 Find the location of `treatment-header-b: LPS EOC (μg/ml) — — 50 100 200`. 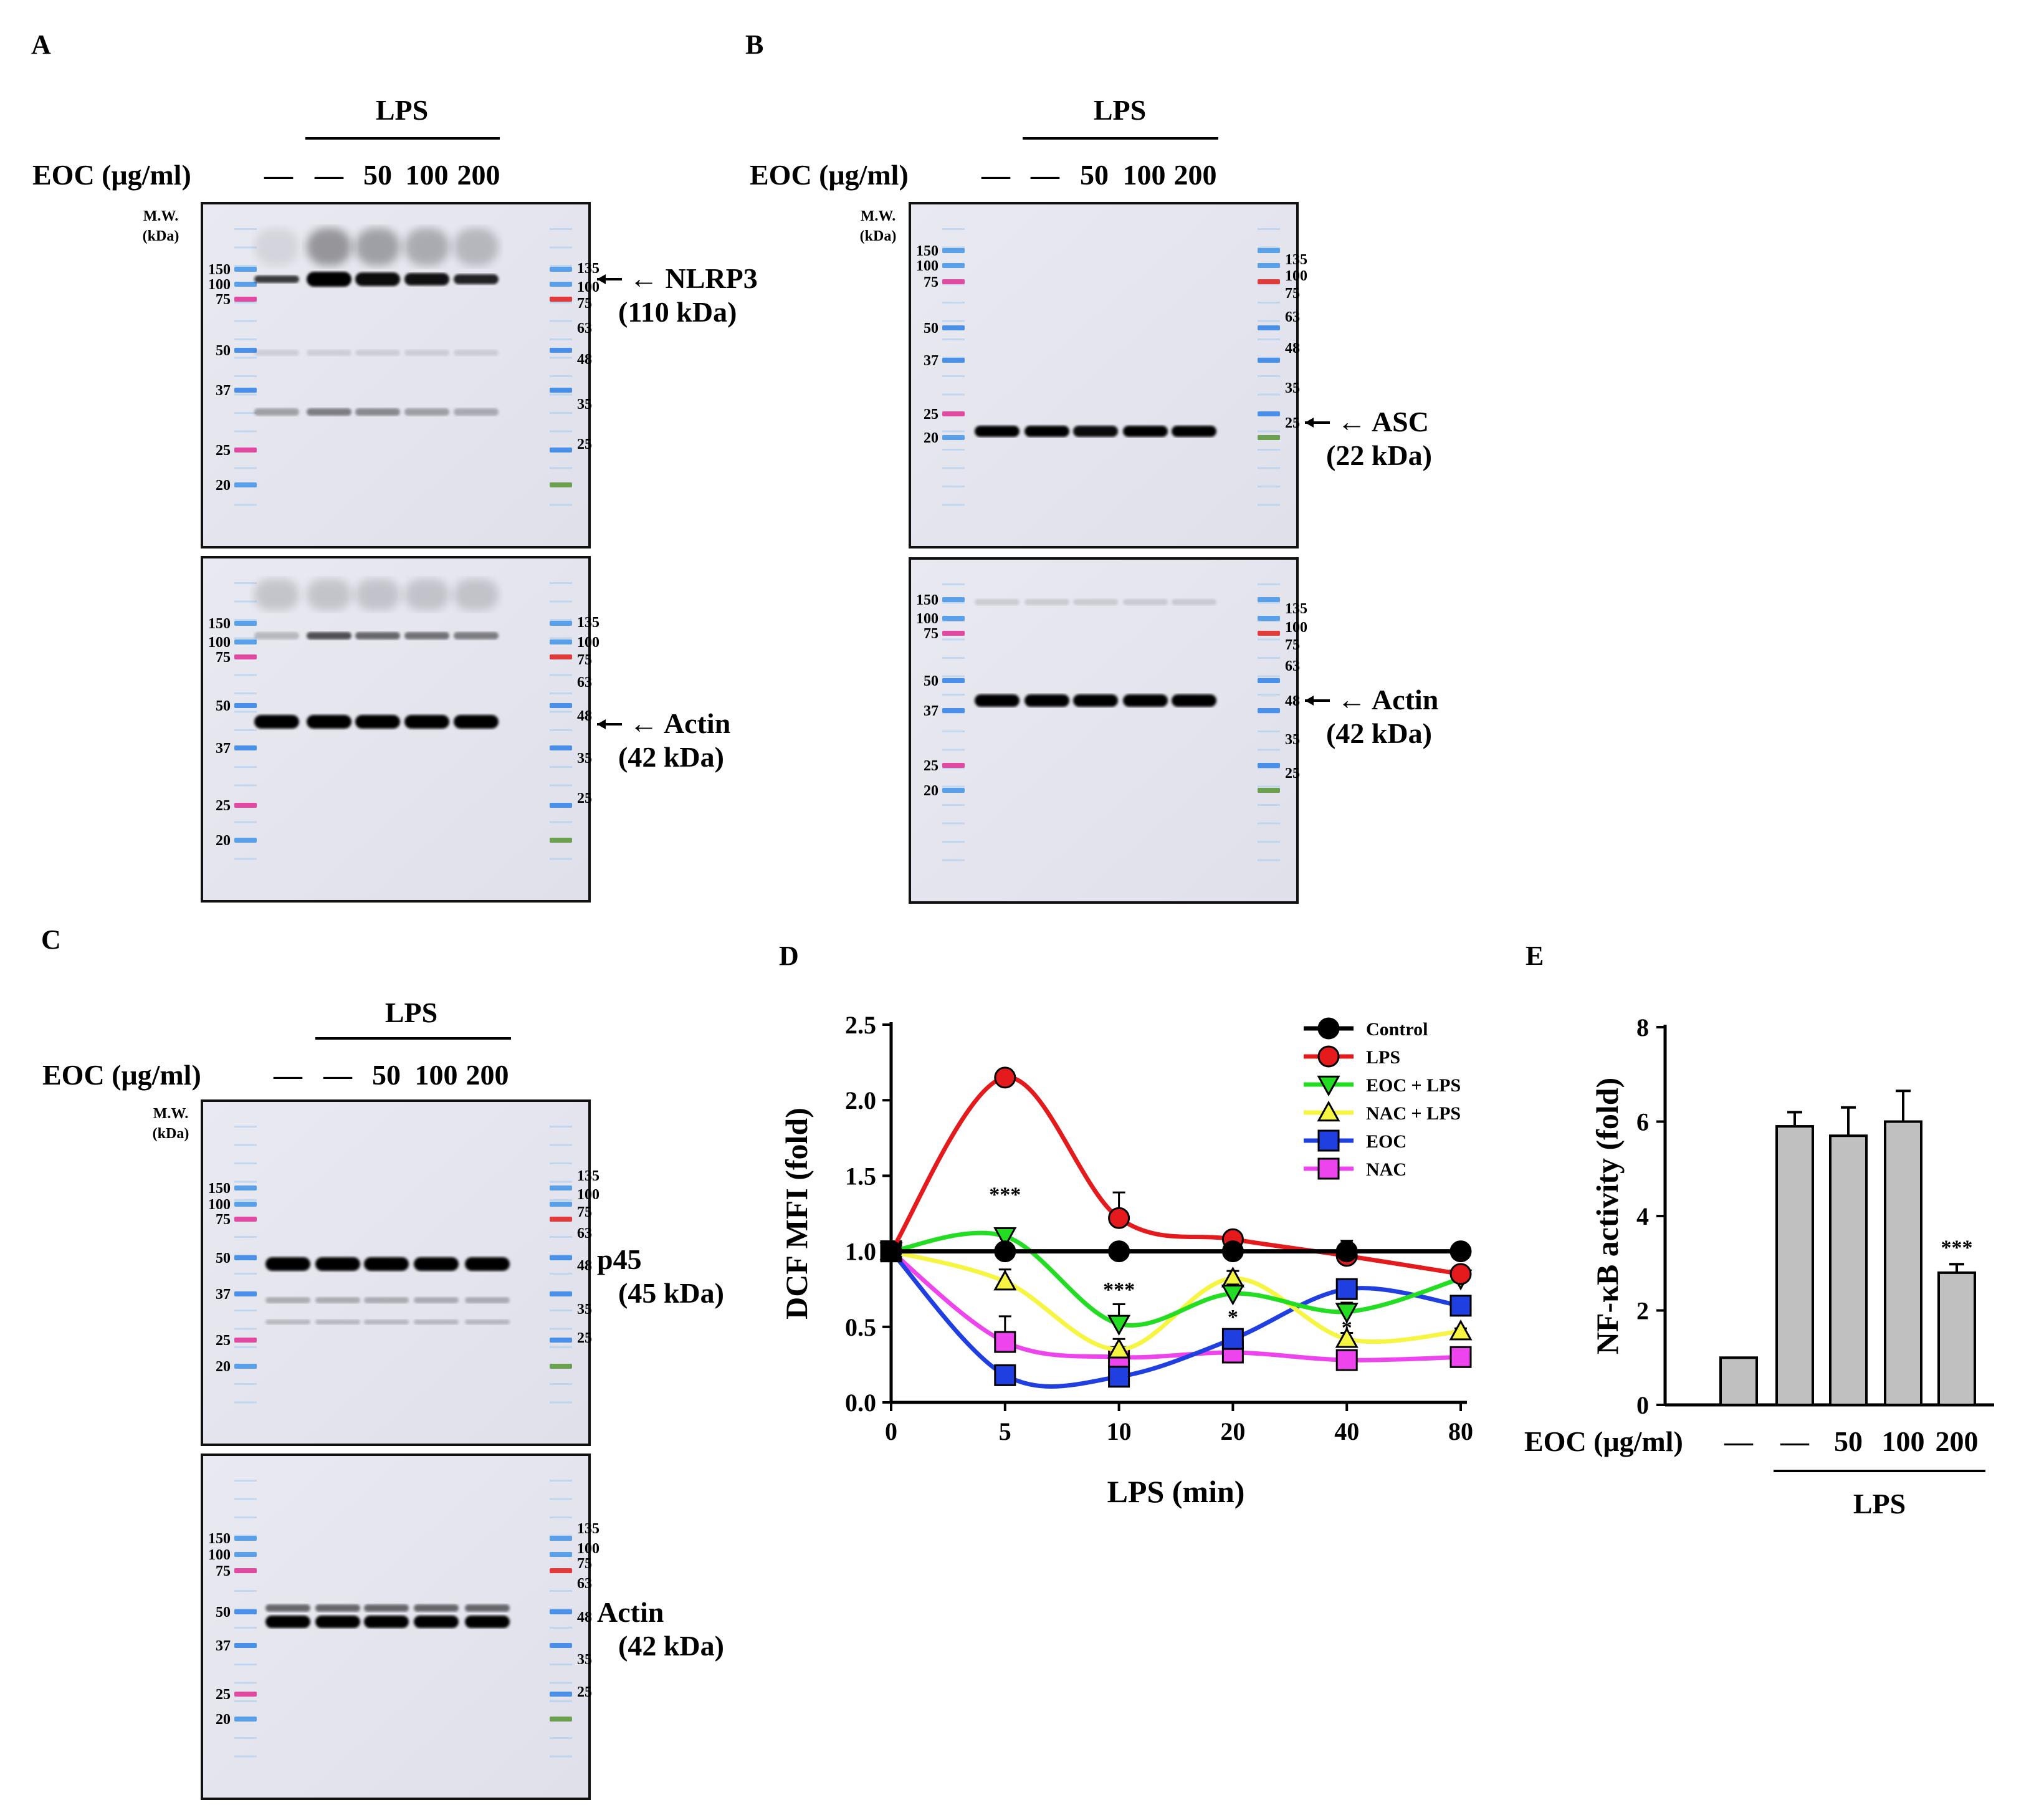

treatment-header-b: LPS EOC (μg/ml) — — 50 100 200 is located at coordinates (984, 143).